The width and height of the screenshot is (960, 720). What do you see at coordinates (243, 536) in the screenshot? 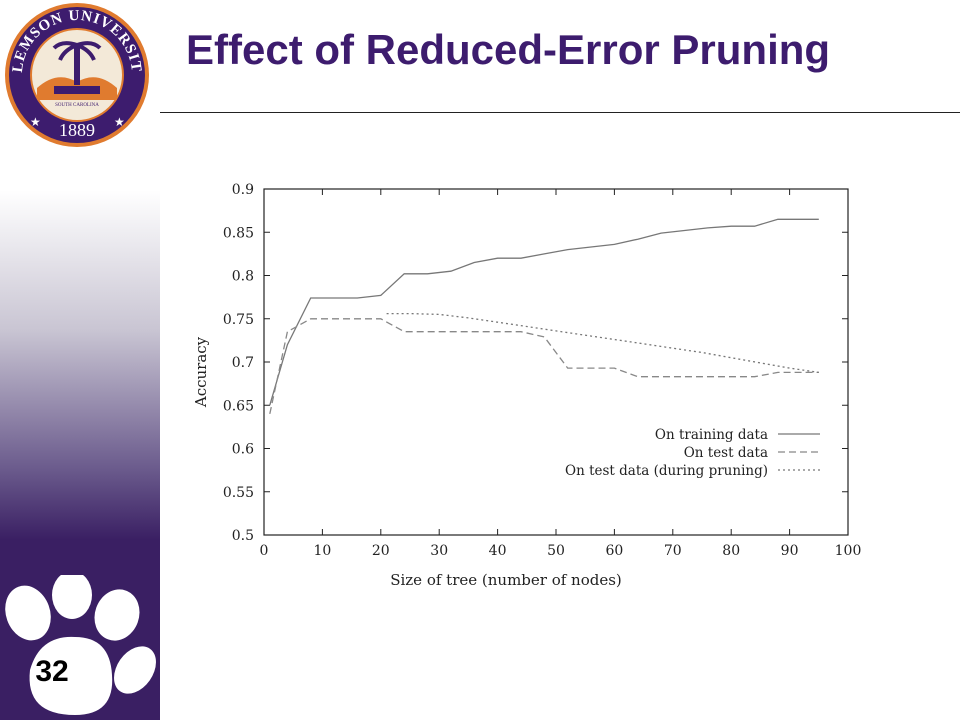
I see `y-tick-label: 0.5` at bounding box center [243, 536].